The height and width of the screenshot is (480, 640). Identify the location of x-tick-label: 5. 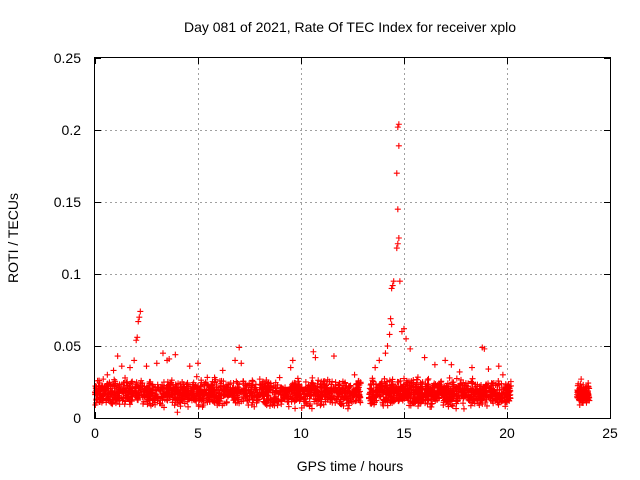
(198, 433).